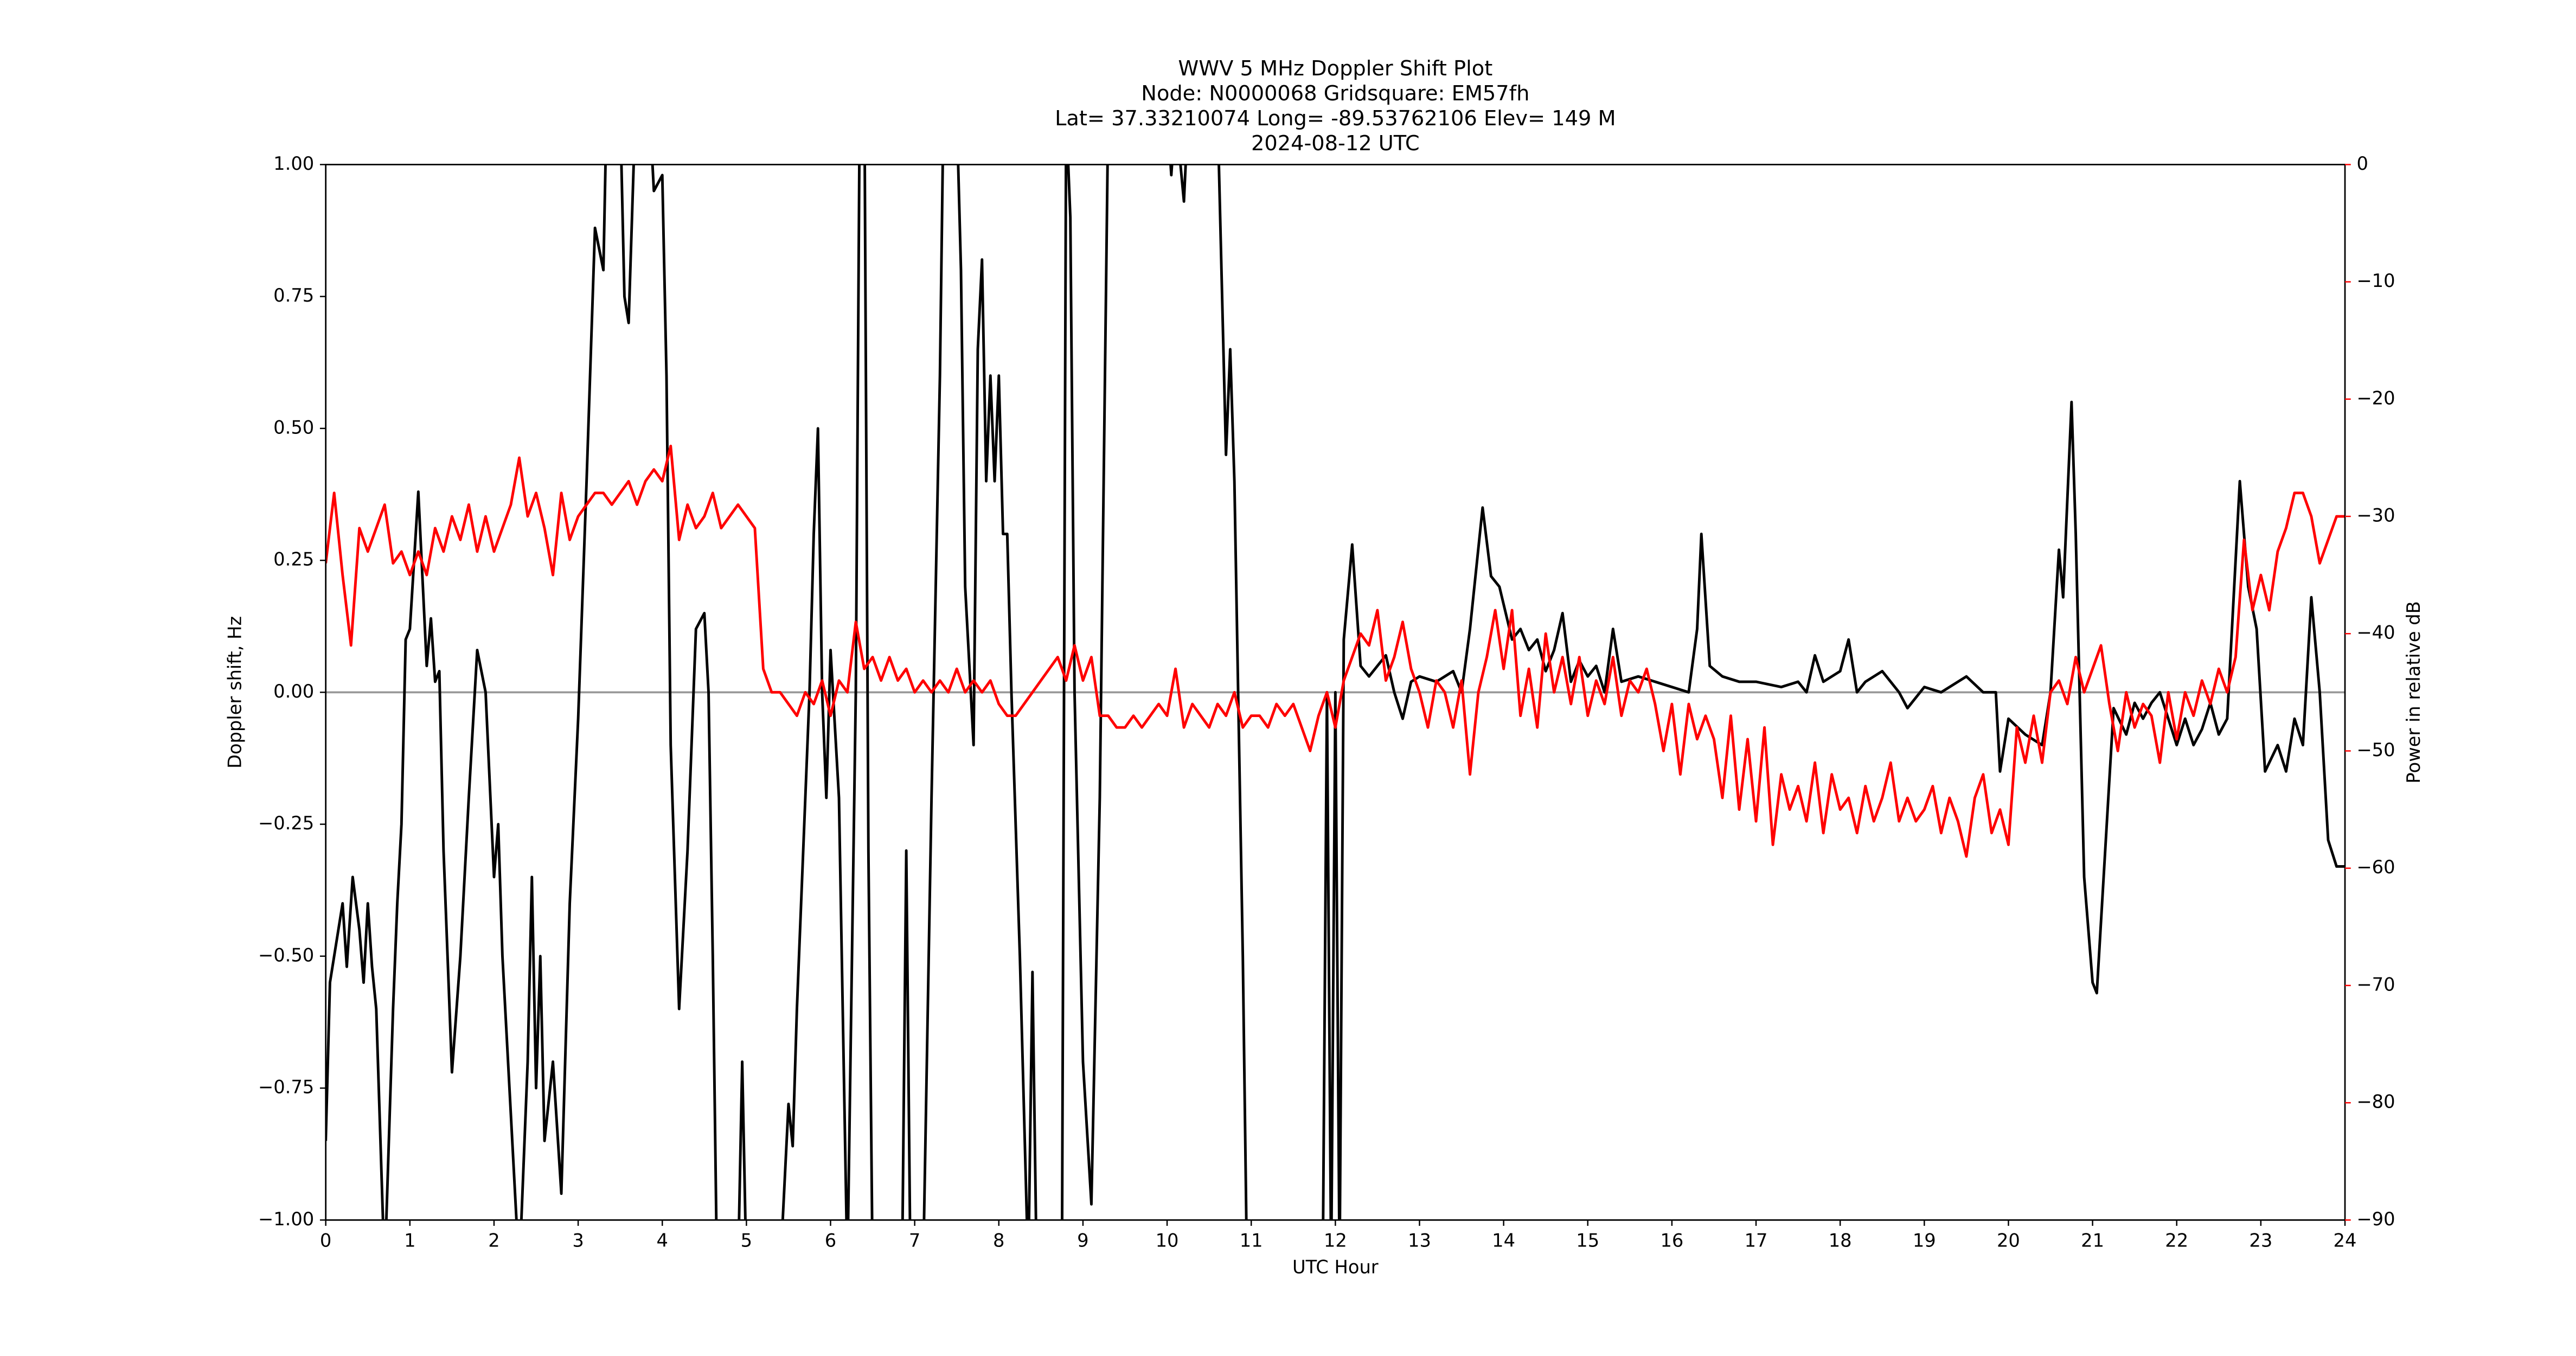 This screenshot has height=1356, width=2576. I want to click on chart-subtitle: Node: N0000068 Gridsquare: EM57fh, so click(1335, 93).